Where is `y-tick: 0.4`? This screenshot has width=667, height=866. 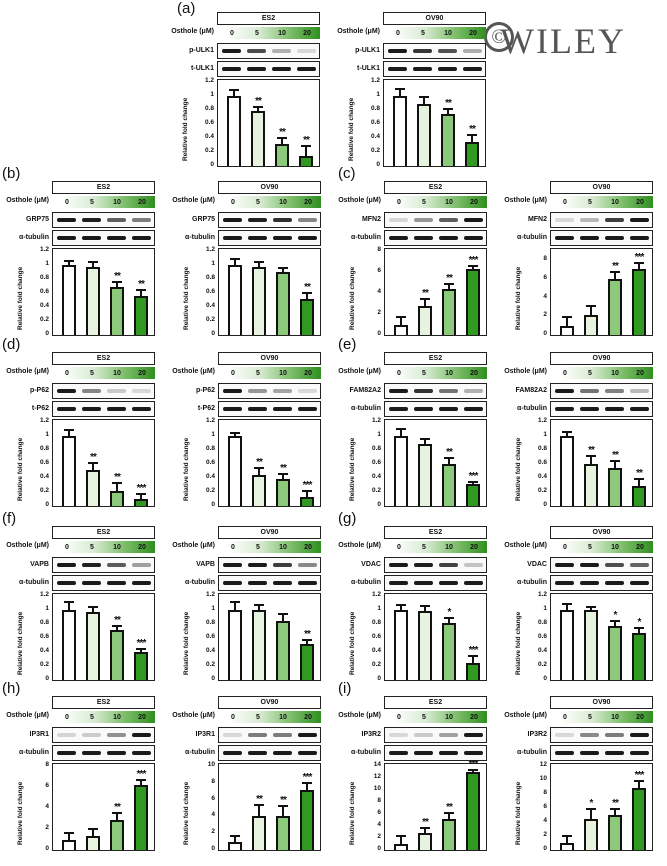
y-tick: 0.4 is located at coordinates (376, 650).